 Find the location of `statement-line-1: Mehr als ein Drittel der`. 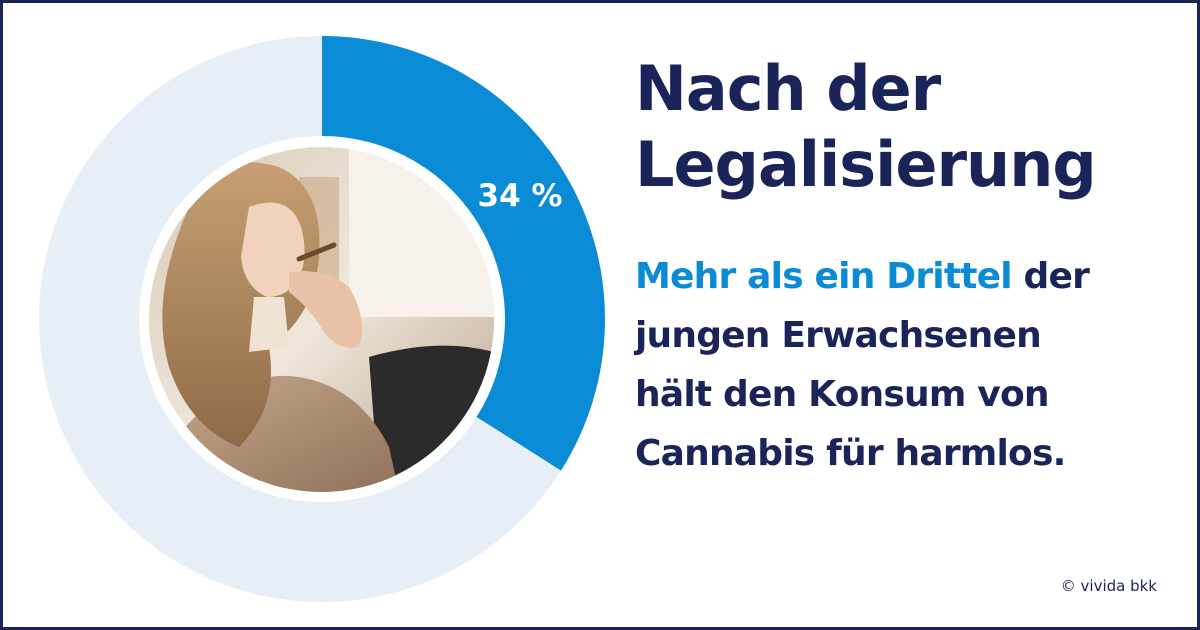

statement-line-1: Mehr als ein Drittel der is located at coordinates (915, 276).